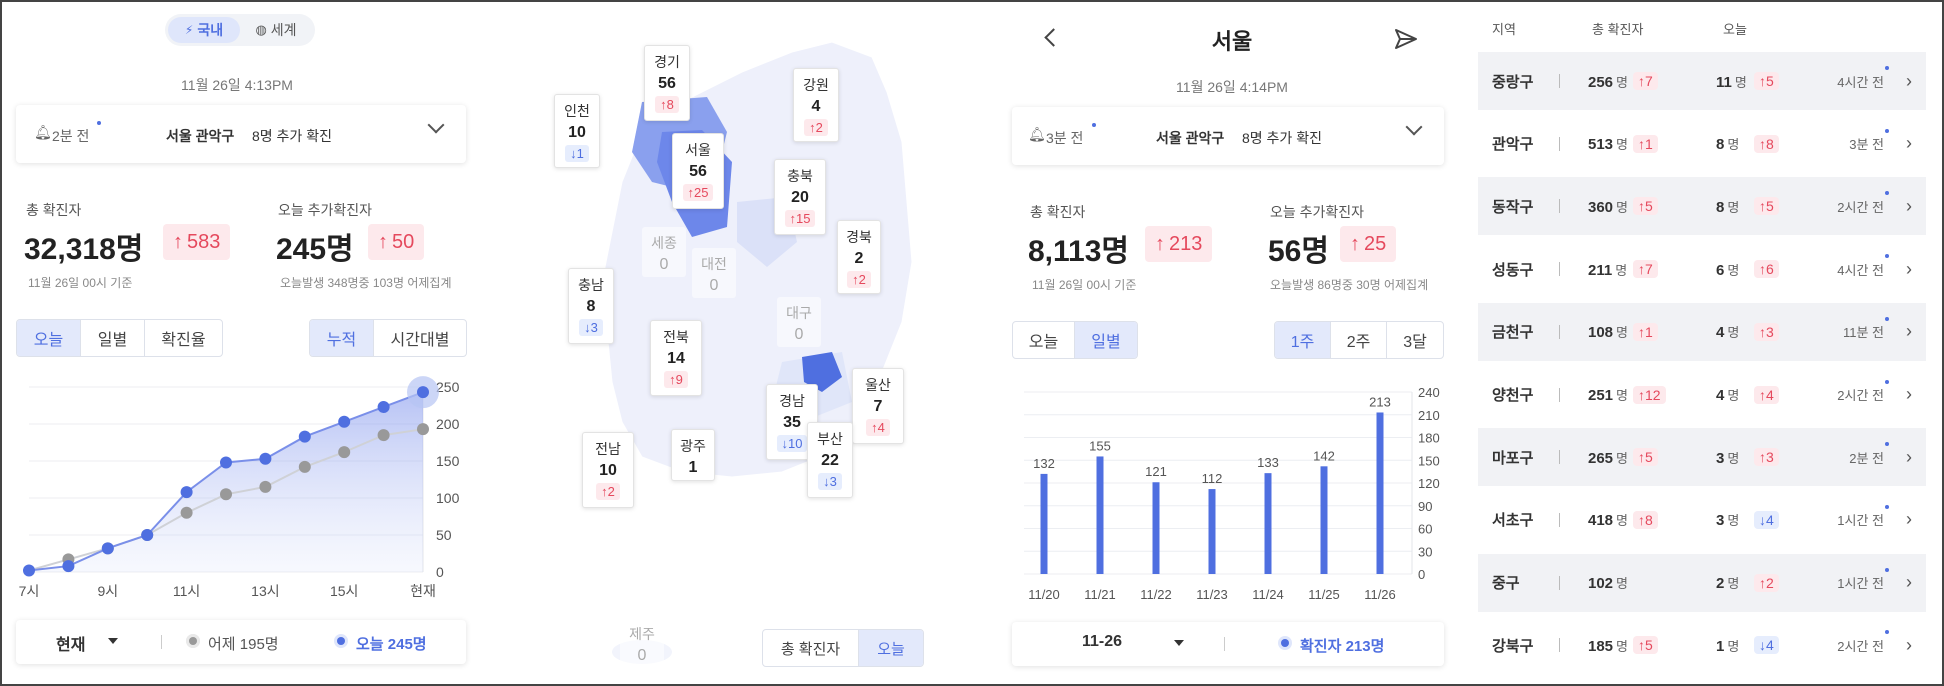 The height and width of the screenshot is (686, 1944). Describe the element at coordinates (1649, 394) in the screenshot. I see `district-total-delta: ↑12` at that location.